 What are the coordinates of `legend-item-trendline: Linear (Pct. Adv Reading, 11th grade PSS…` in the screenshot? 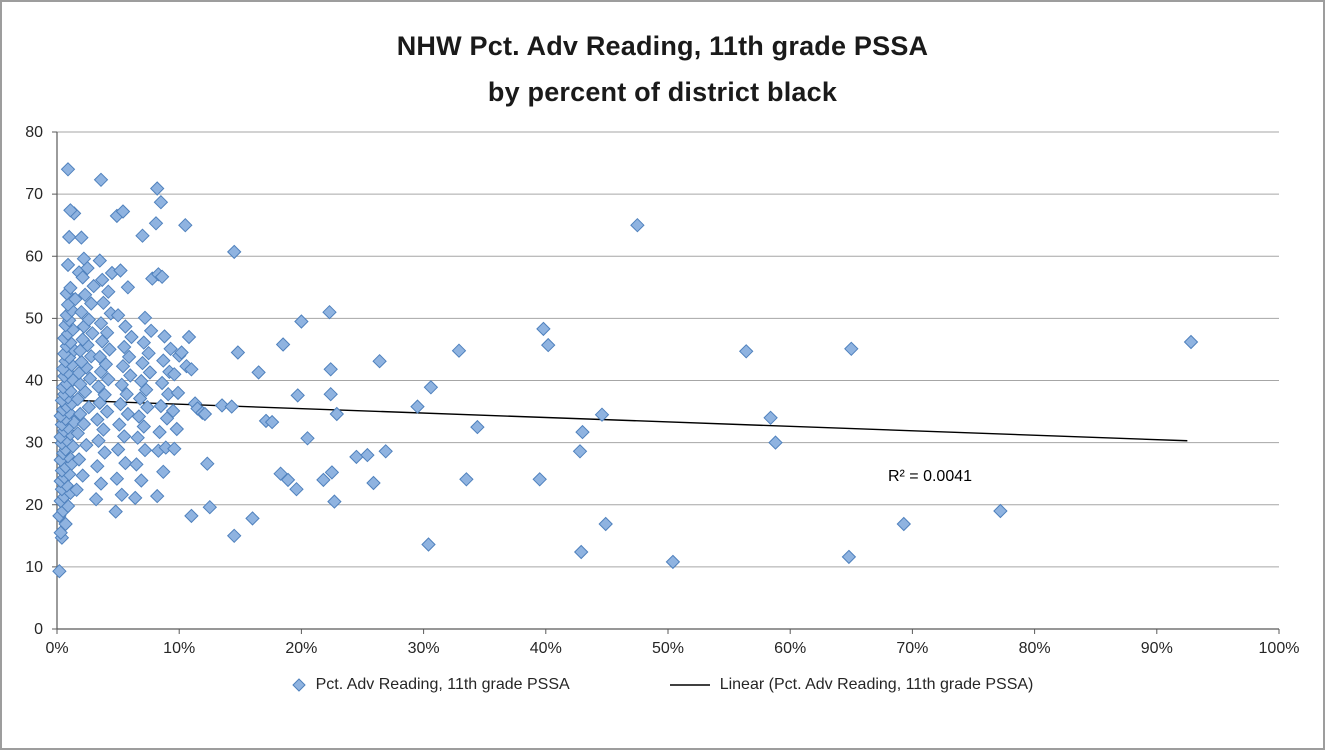 It's located at (851, 685).